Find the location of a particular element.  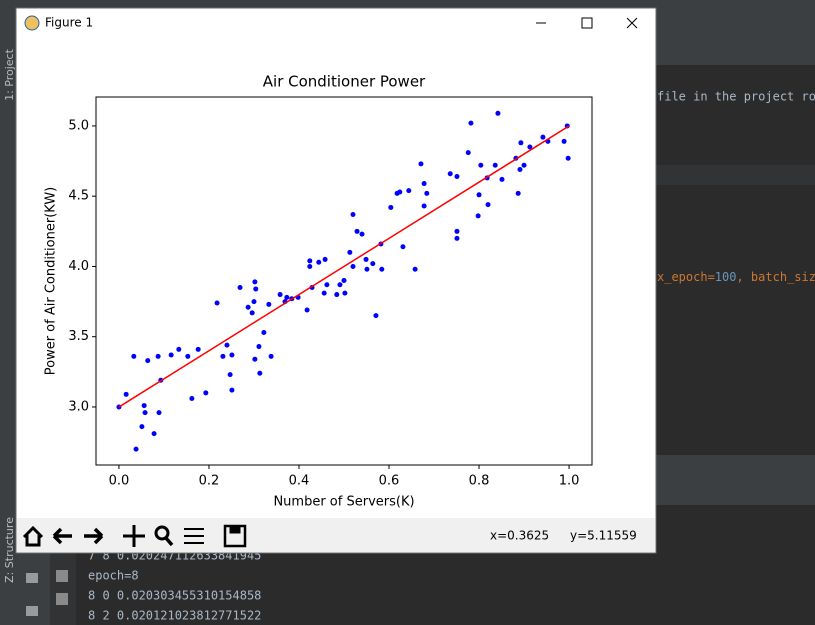

app-icon is located at coordinates (32, 23).